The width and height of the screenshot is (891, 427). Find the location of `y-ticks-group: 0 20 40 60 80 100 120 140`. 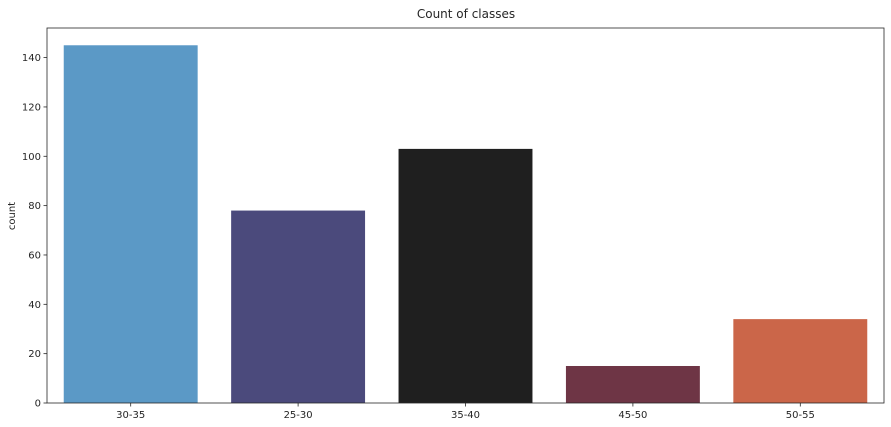

y-ticks-group: 0 20 40 60 80 100 120 140 is located at coordinates (34, 231).